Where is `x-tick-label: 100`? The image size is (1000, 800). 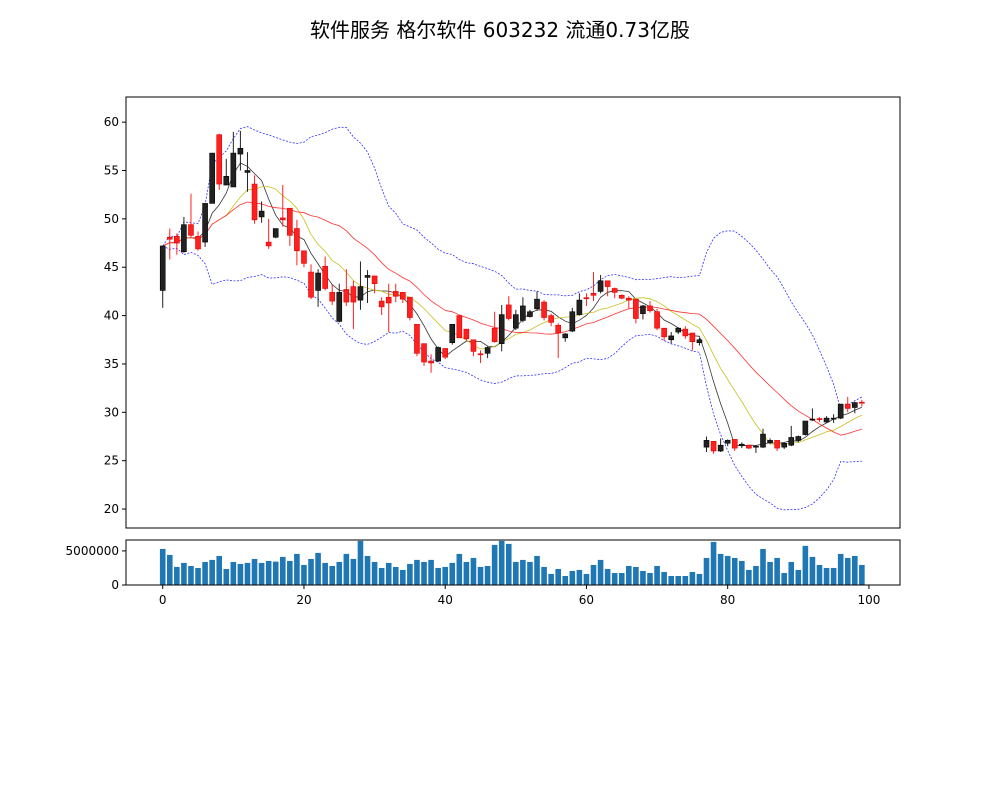
x-tick-label: 100 is located at coordinates (868, 600).